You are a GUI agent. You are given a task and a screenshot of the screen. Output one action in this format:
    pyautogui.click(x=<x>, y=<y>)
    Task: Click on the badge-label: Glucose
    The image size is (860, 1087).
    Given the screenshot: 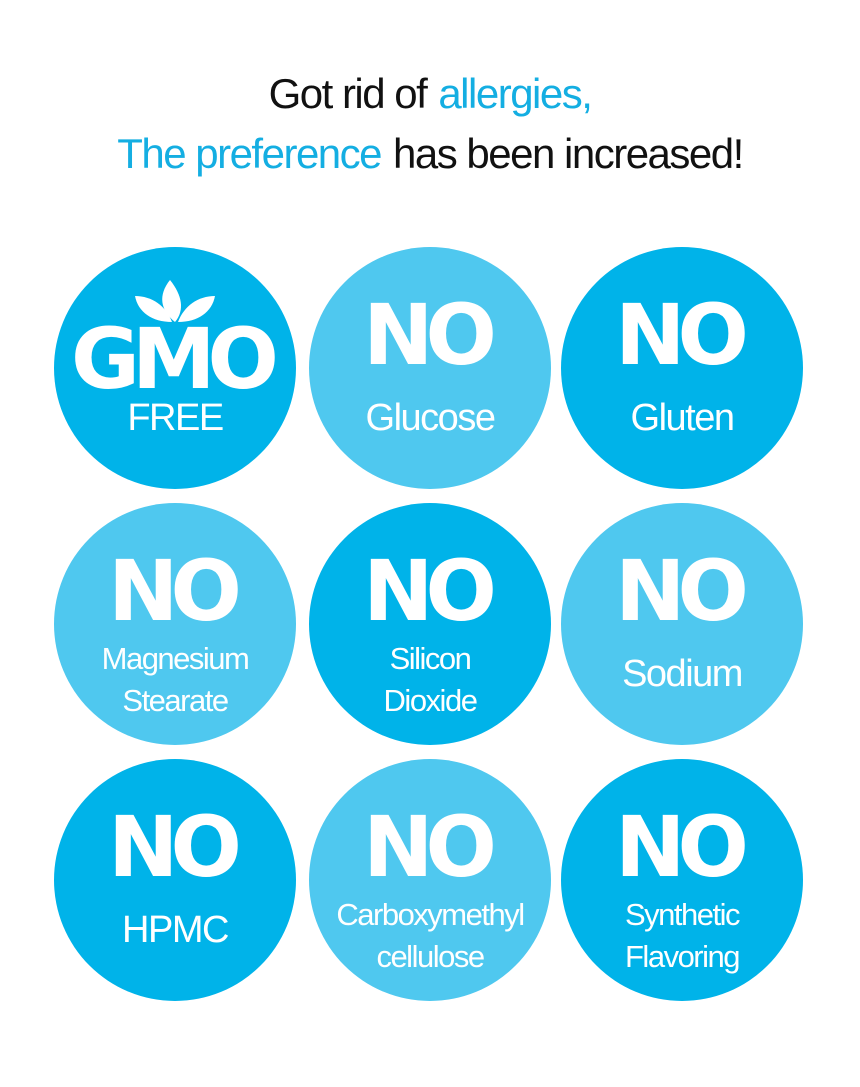 What is the action you would take?
    pyautogui.click(x=430, y=418)
    